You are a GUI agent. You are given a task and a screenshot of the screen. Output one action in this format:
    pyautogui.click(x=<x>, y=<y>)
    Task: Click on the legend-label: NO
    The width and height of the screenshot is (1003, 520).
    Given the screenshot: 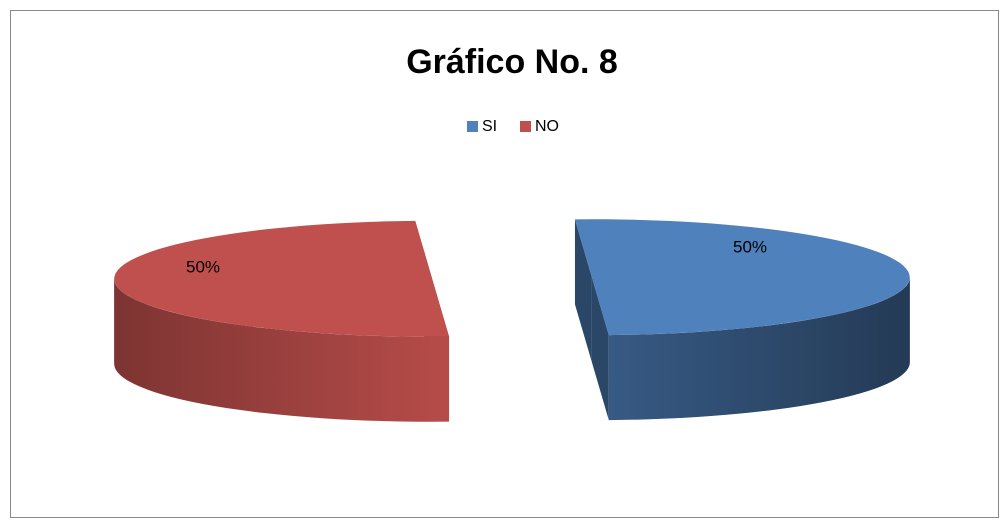 What is the action you would take?
    pyautogui.click(x=547, y=126)
    